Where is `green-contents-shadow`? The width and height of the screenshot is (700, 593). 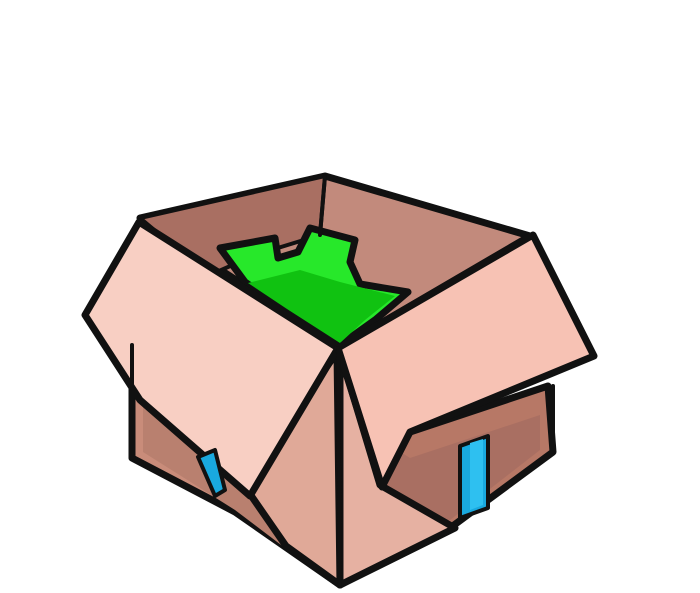
green-contents-shadow is located at coordinates (321, 306).